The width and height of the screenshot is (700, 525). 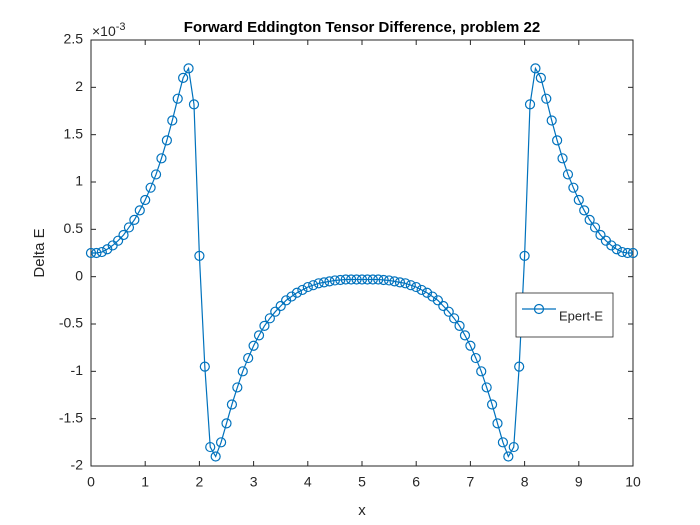 I want to click on x-tick-label: 5, so click(x=362, y=482).